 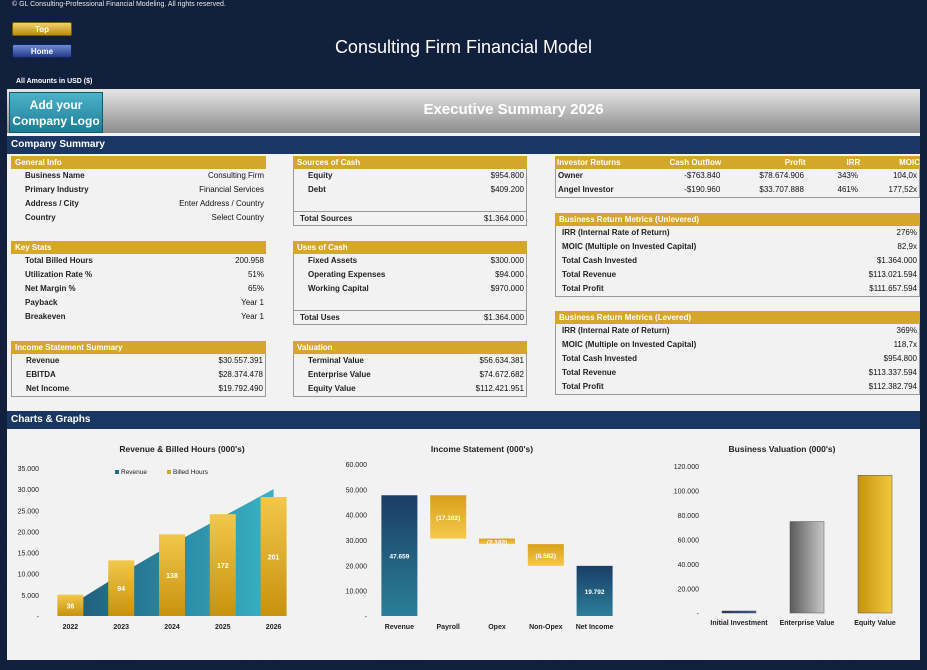 I want to click on key_stats-row: Payback Year 1, so click(x=138, y=303).